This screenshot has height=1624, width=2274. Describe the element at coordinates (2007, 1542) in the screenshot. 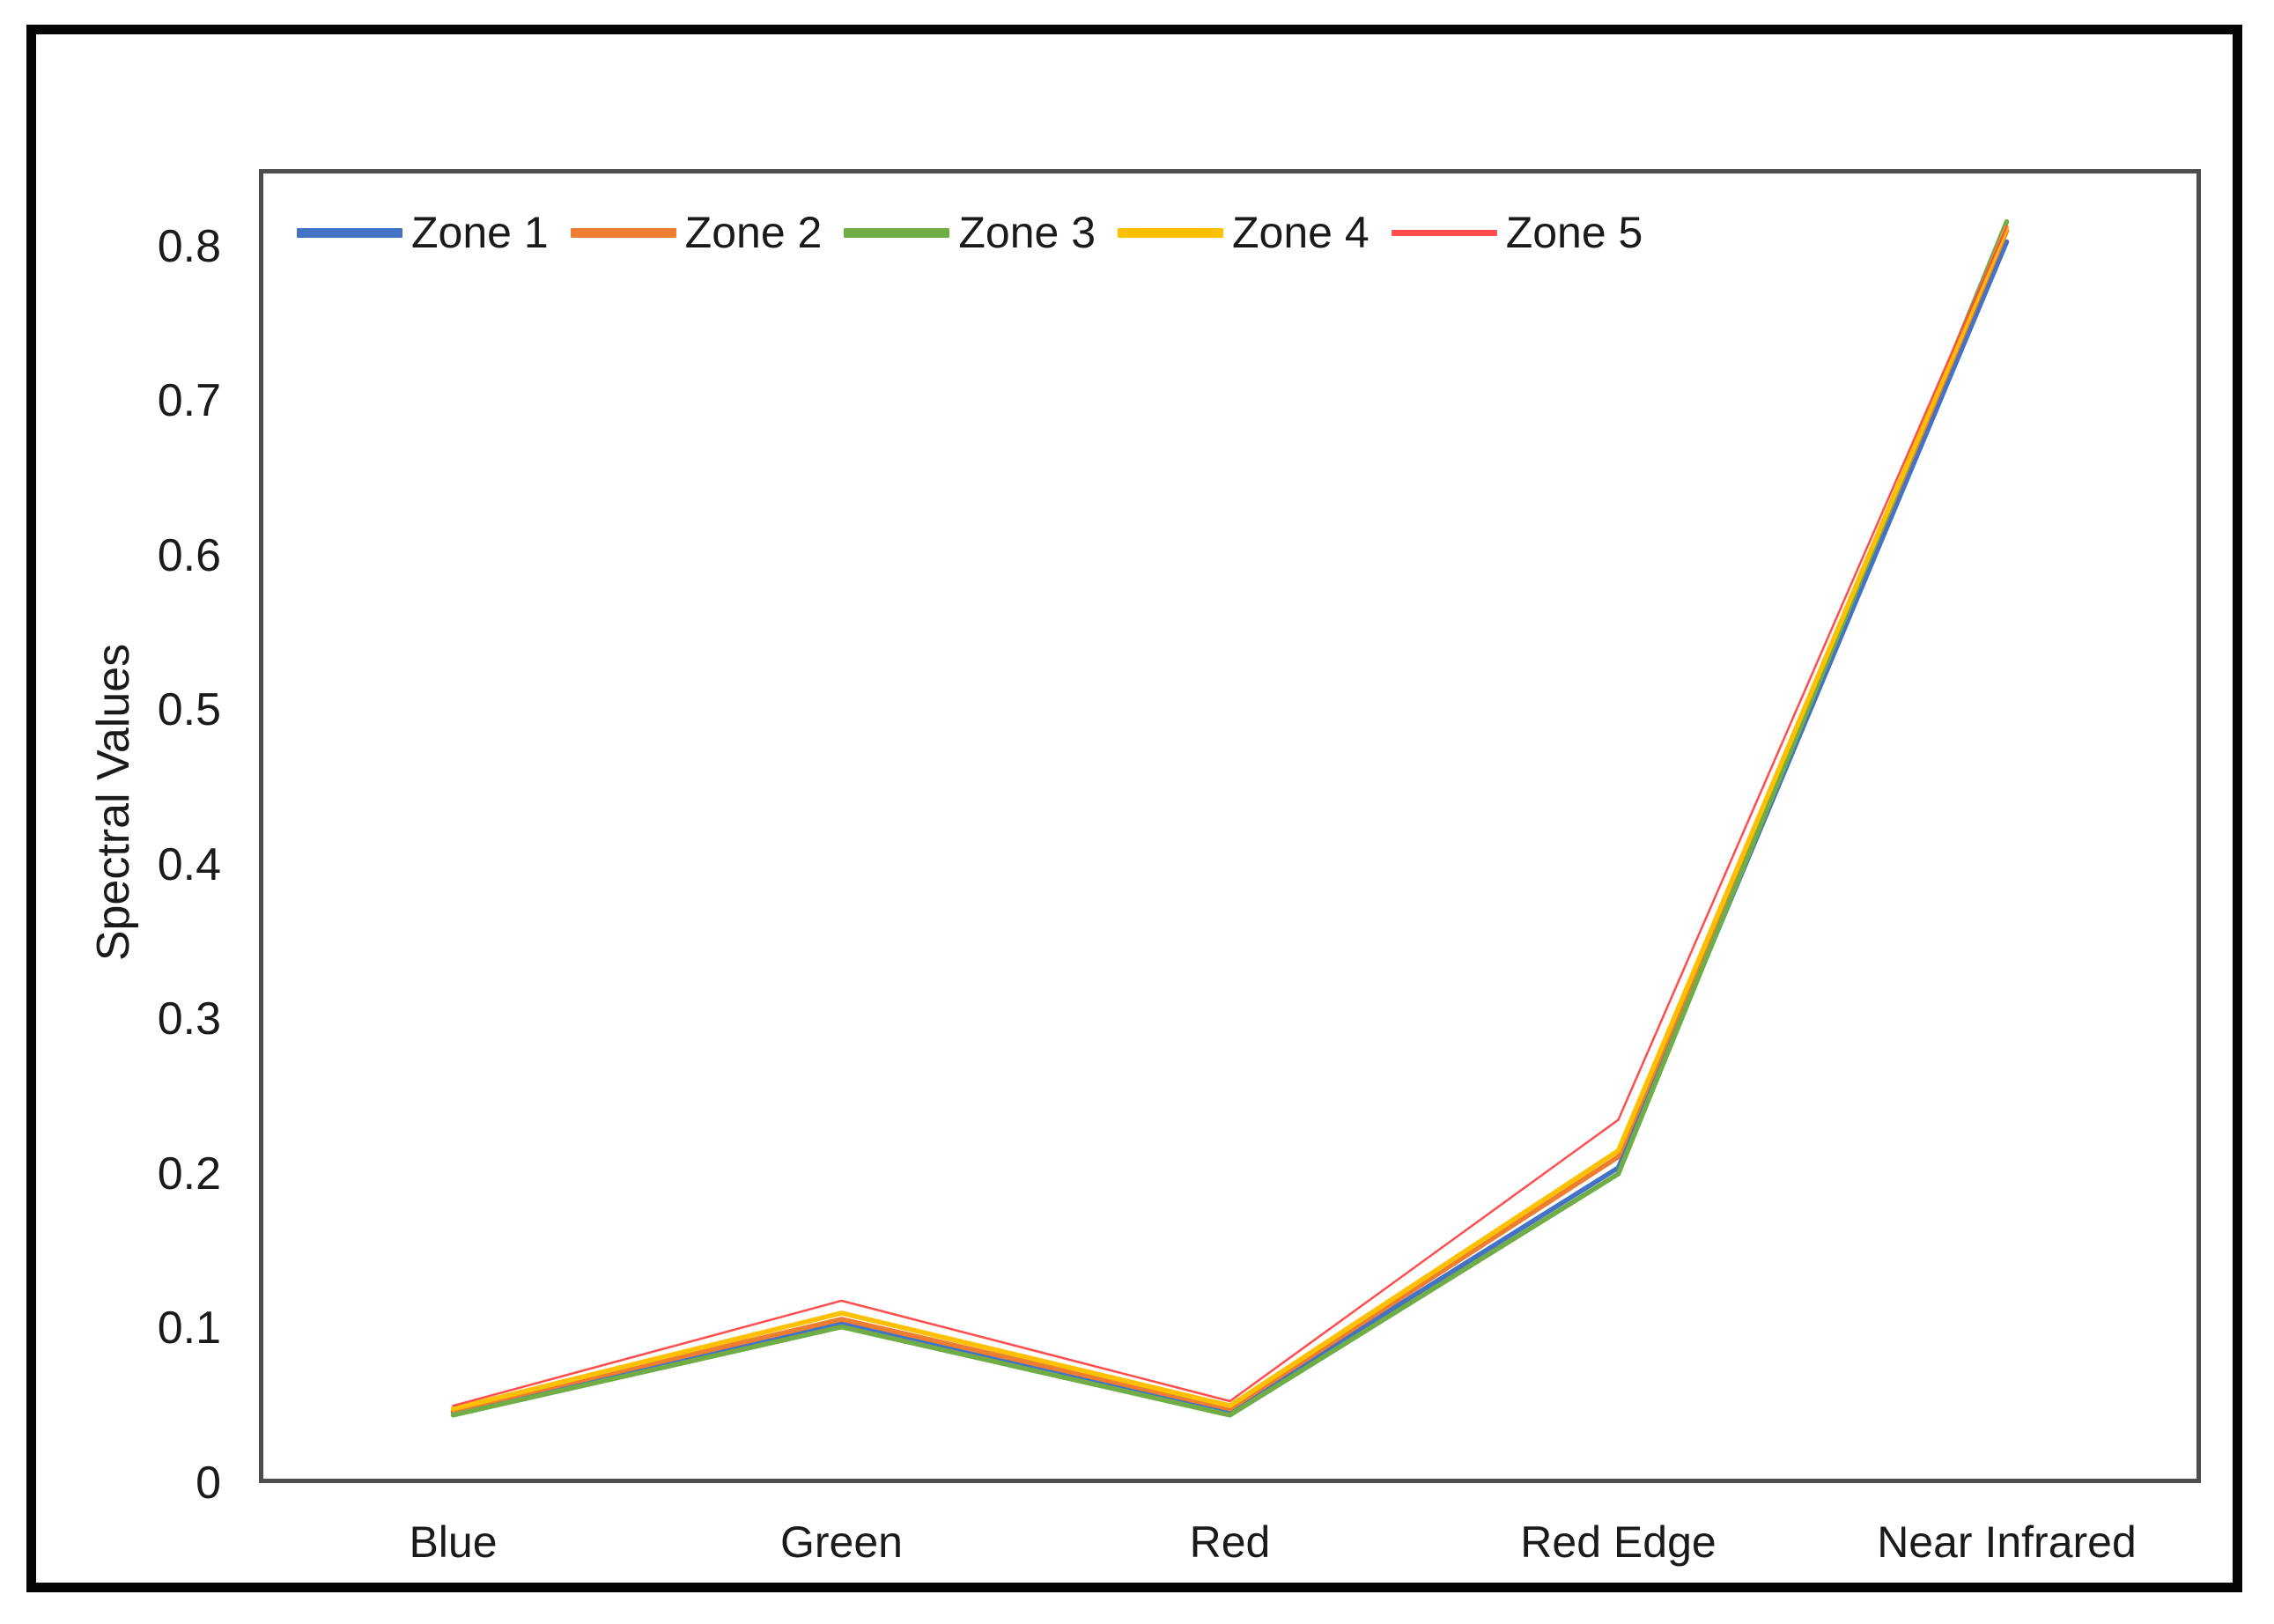

I see `x-category-label: Near Infrared` at that location.